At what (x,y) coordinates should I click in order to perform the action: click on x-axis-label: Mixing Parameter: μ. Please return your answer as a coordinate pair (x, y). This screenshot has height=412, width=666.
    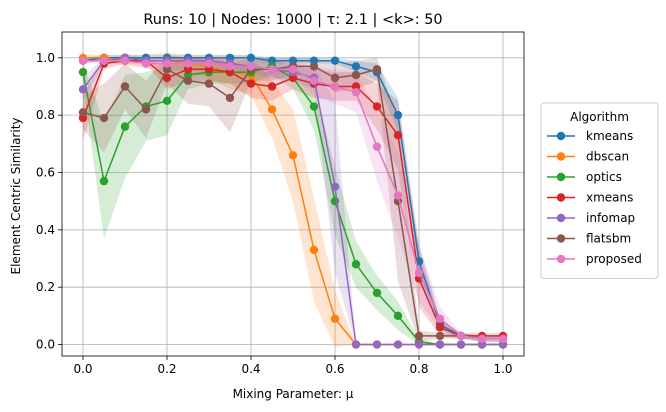
    Looking at the image, I should click on (293, 394).